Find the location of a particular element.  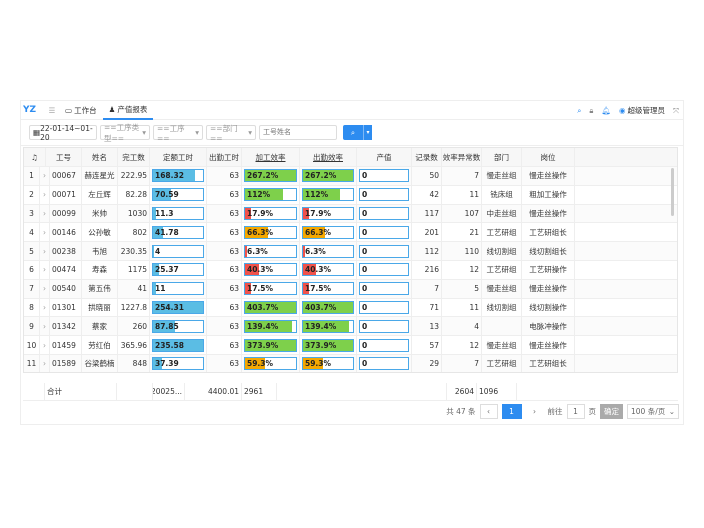

page-size-select: 100 条/页 ⌄ is located at coordinates (653, 411).